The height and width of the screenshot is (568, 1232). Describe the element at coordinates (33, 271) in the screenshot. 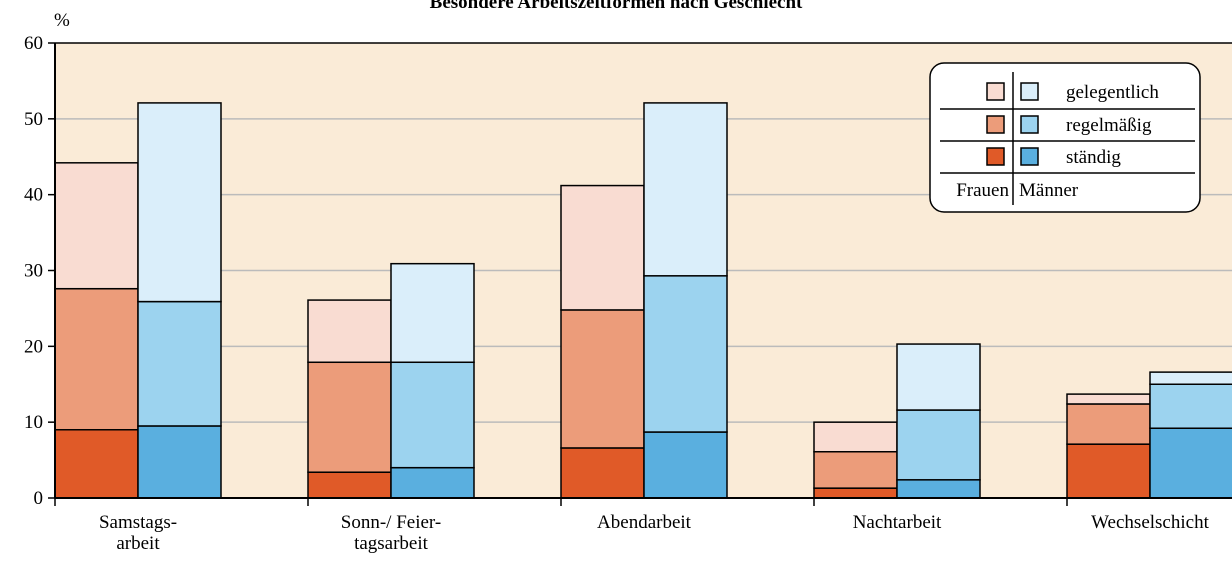

I see `y-tick-label: 30` at that location.